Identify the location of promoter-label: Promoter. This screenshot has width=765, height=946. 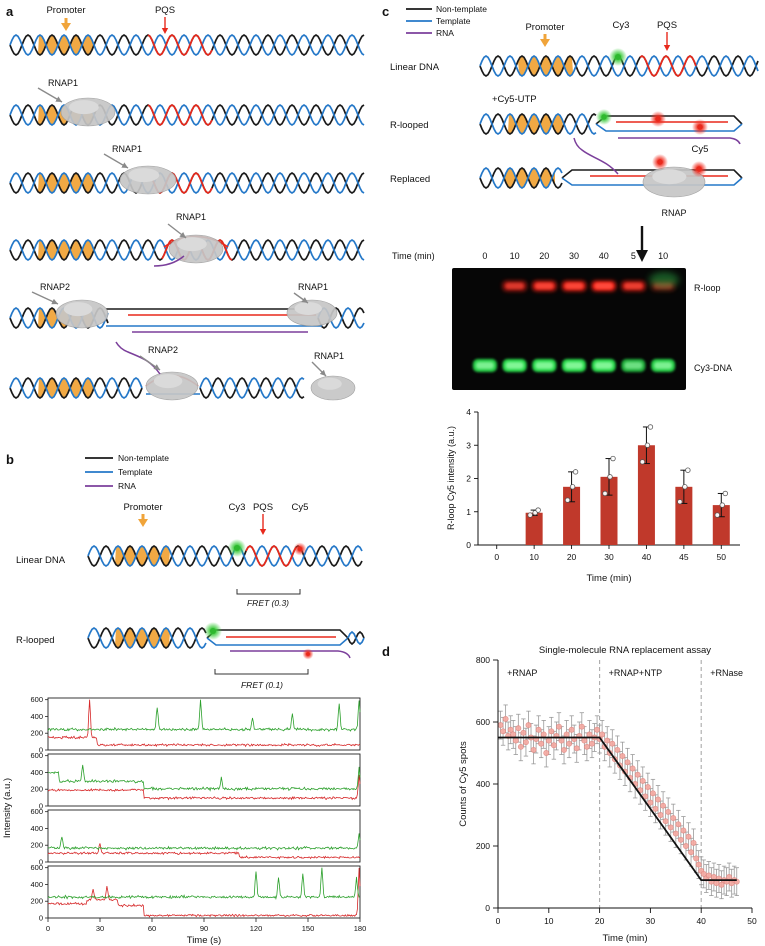
(544, 27).